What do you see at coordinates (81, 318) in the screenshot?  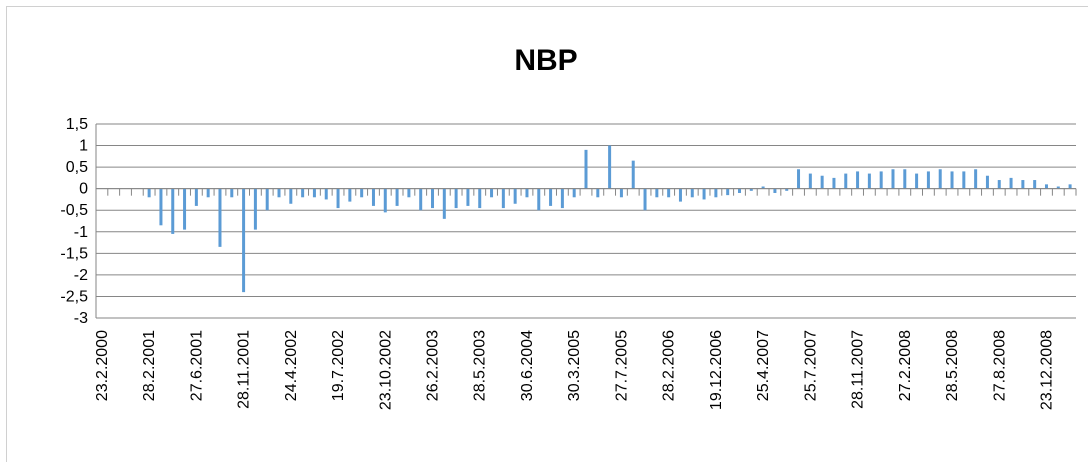 I see `y-tick-label: -3` at bounding box center [81, 318].